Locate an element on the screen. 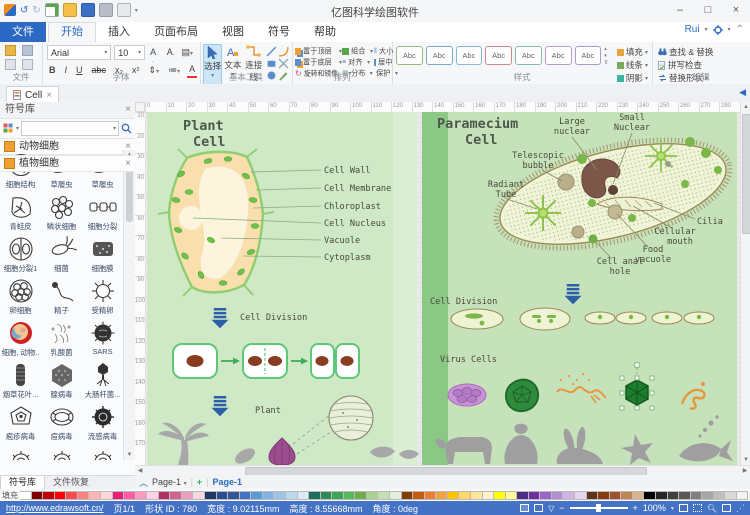 This screenshot has width=750, height=515. style-preset-4: Abc is located at coordinates (498, 55).